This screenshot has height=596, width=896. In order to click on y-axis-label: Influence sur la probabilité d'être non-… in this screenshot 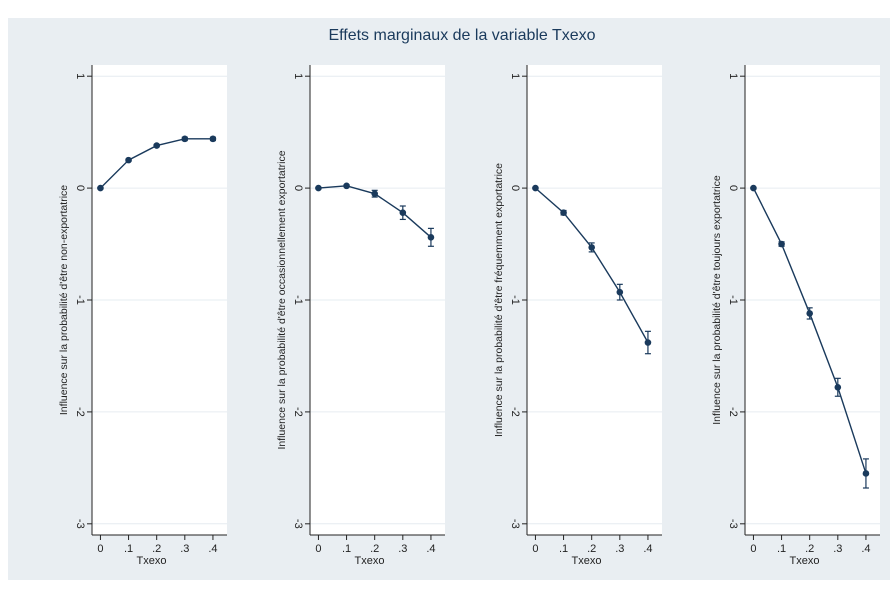, I will do `click(64, 300)`.